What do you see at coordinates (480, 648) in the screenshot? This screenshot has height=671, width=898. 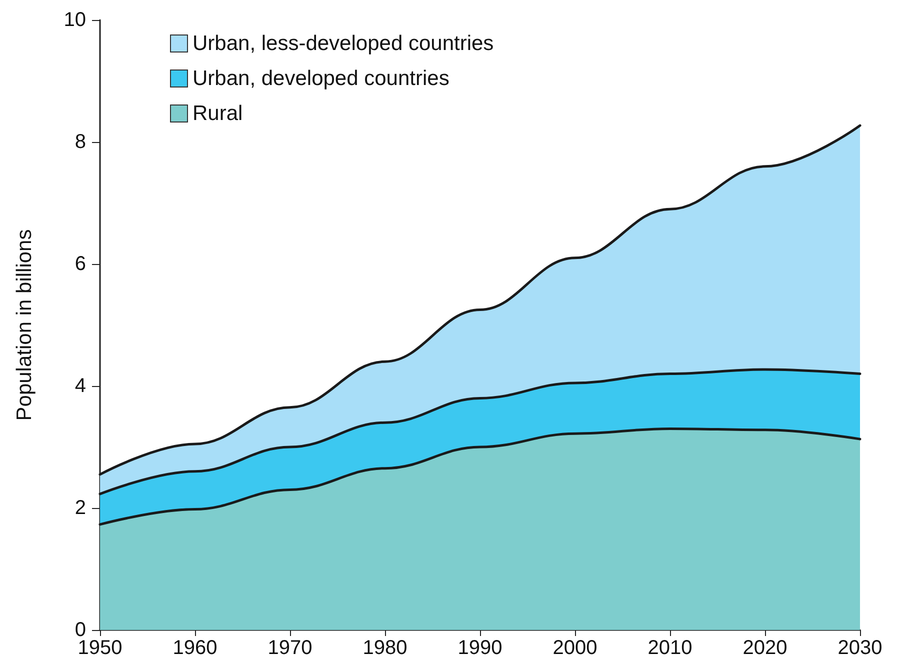 I see `x-tick-label: 1990` at bounding box center [480, 648].